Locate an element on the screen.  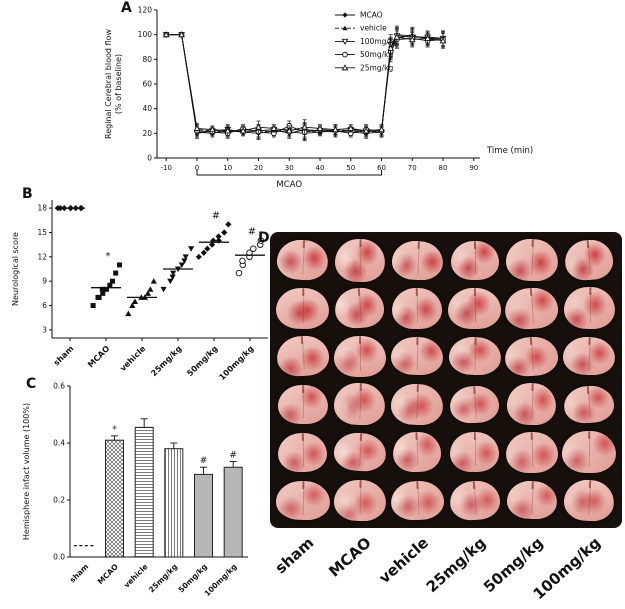
svg-text: 60 is located at coordinates (147, 84).